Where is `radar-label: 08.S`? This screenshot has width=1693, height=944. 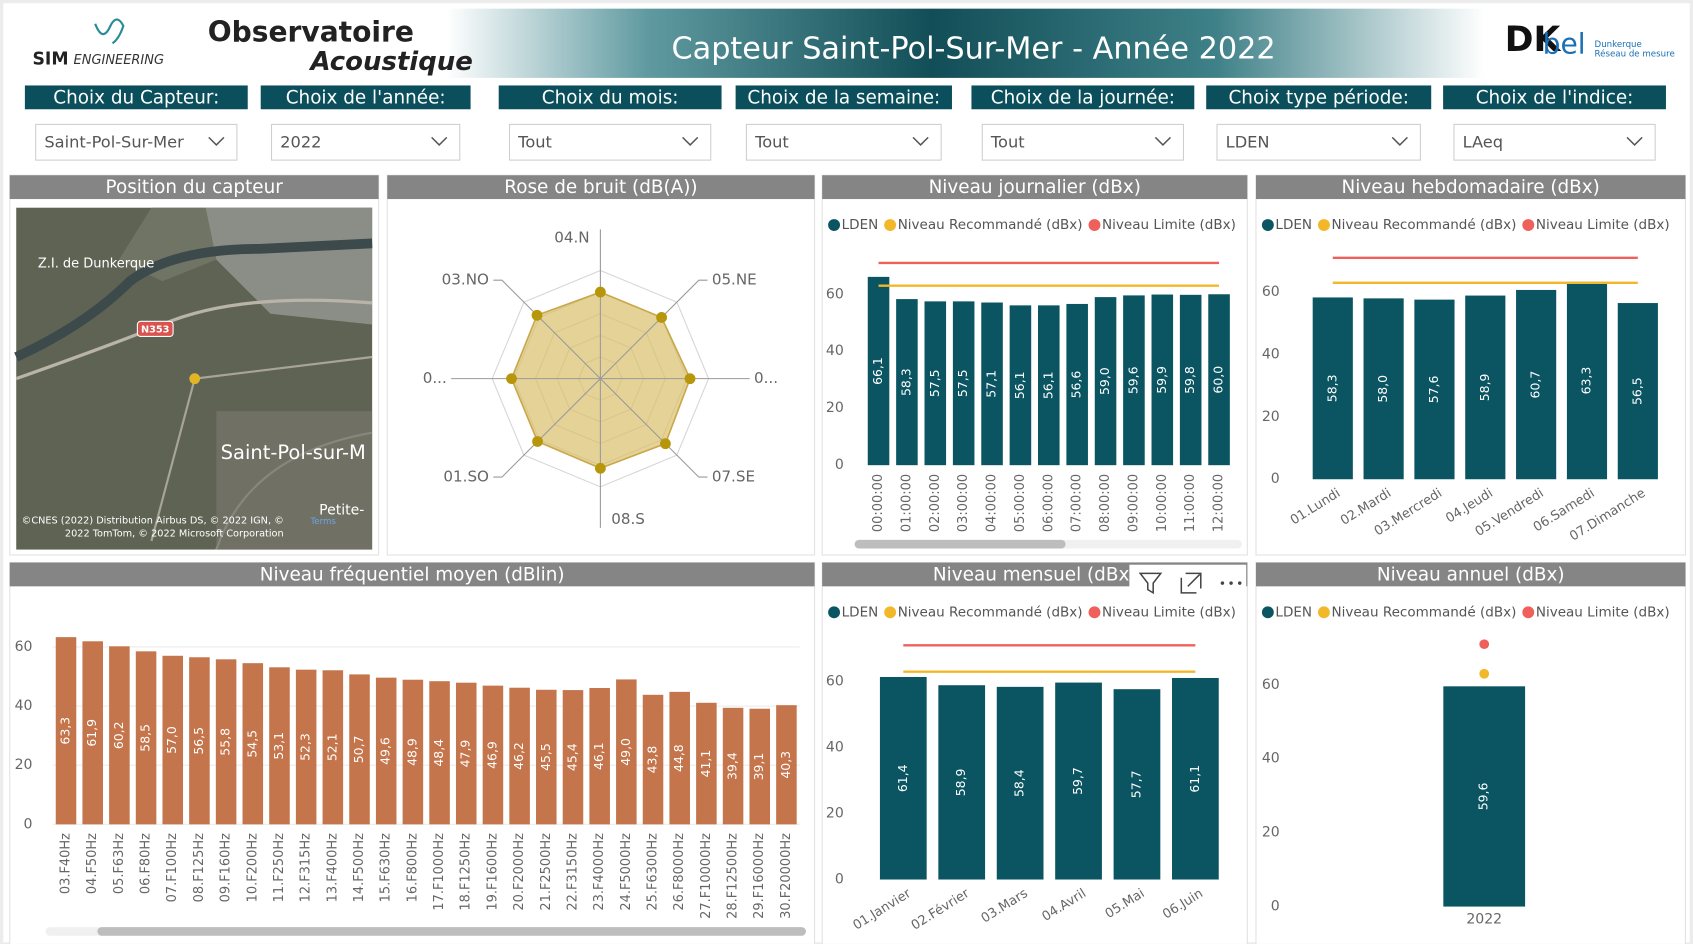 radar-label: 08.S is located at coordinates (628, 519).